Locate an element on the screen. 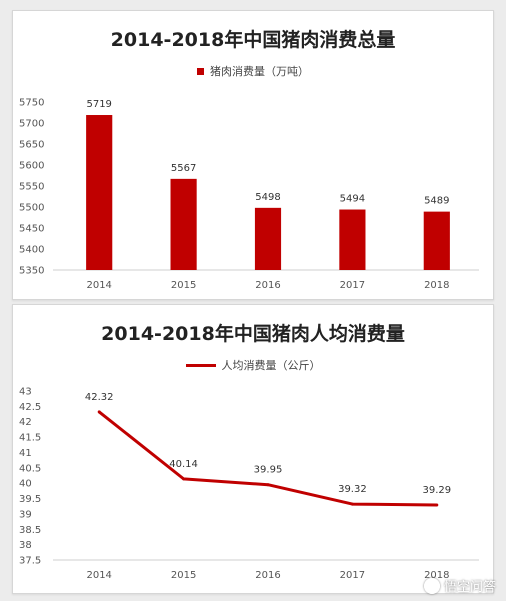  y-tick-label: 5450 is located at coordinates (31, 229).